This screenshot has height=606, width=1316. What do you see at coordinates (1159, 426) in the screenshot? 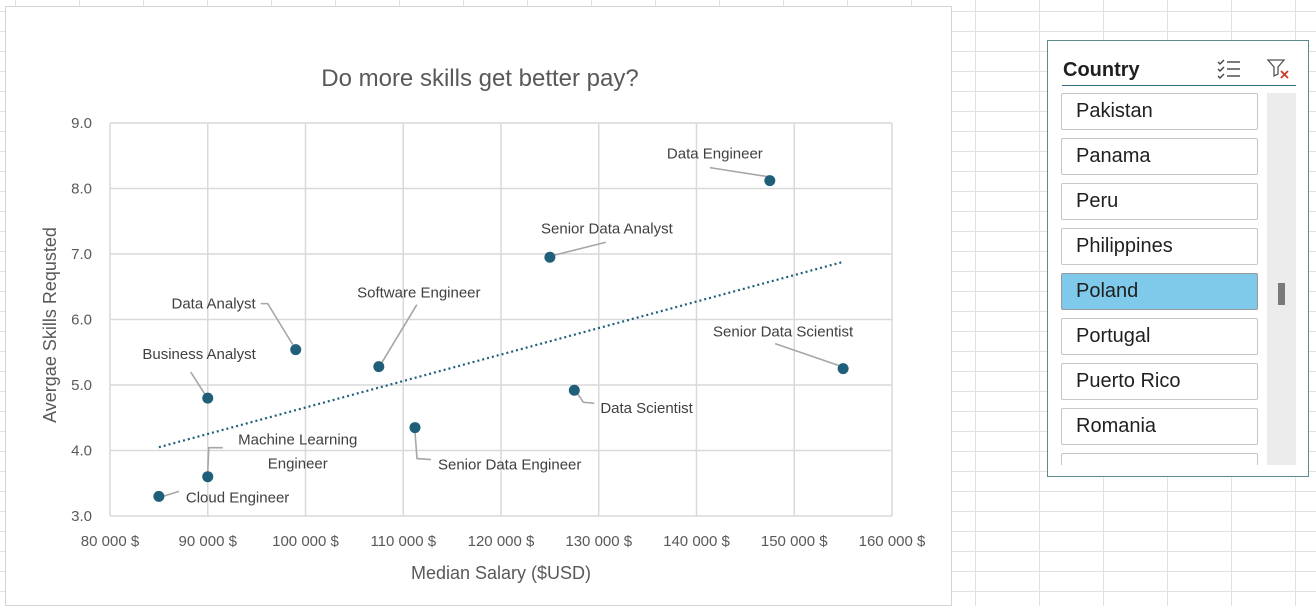
I see `slicer-item-romania: Romania` at bounding box center [1159, 426].